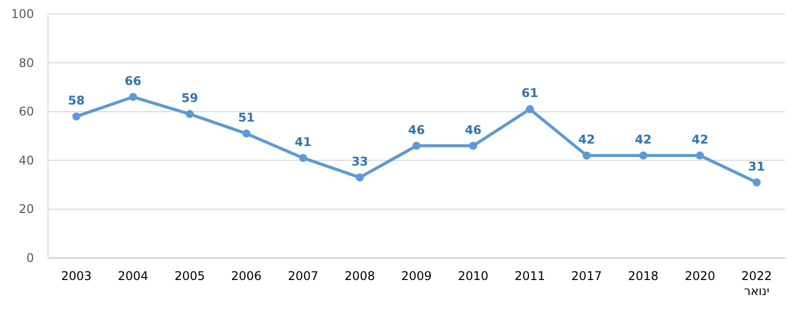  I want to click on x-tick-label: 2008, so click(360, 276).